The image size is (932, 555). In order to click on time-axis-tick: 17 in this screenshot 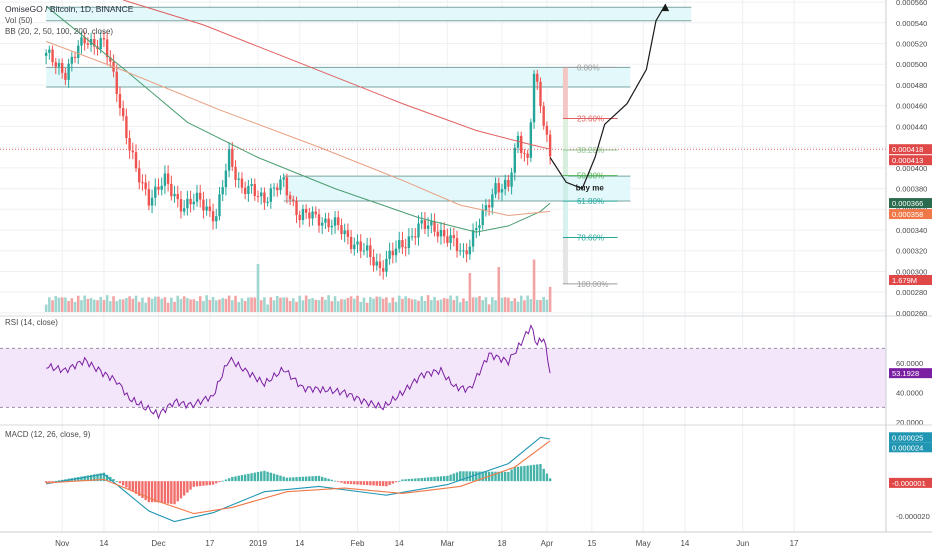, I will do `click(209, 543)`.